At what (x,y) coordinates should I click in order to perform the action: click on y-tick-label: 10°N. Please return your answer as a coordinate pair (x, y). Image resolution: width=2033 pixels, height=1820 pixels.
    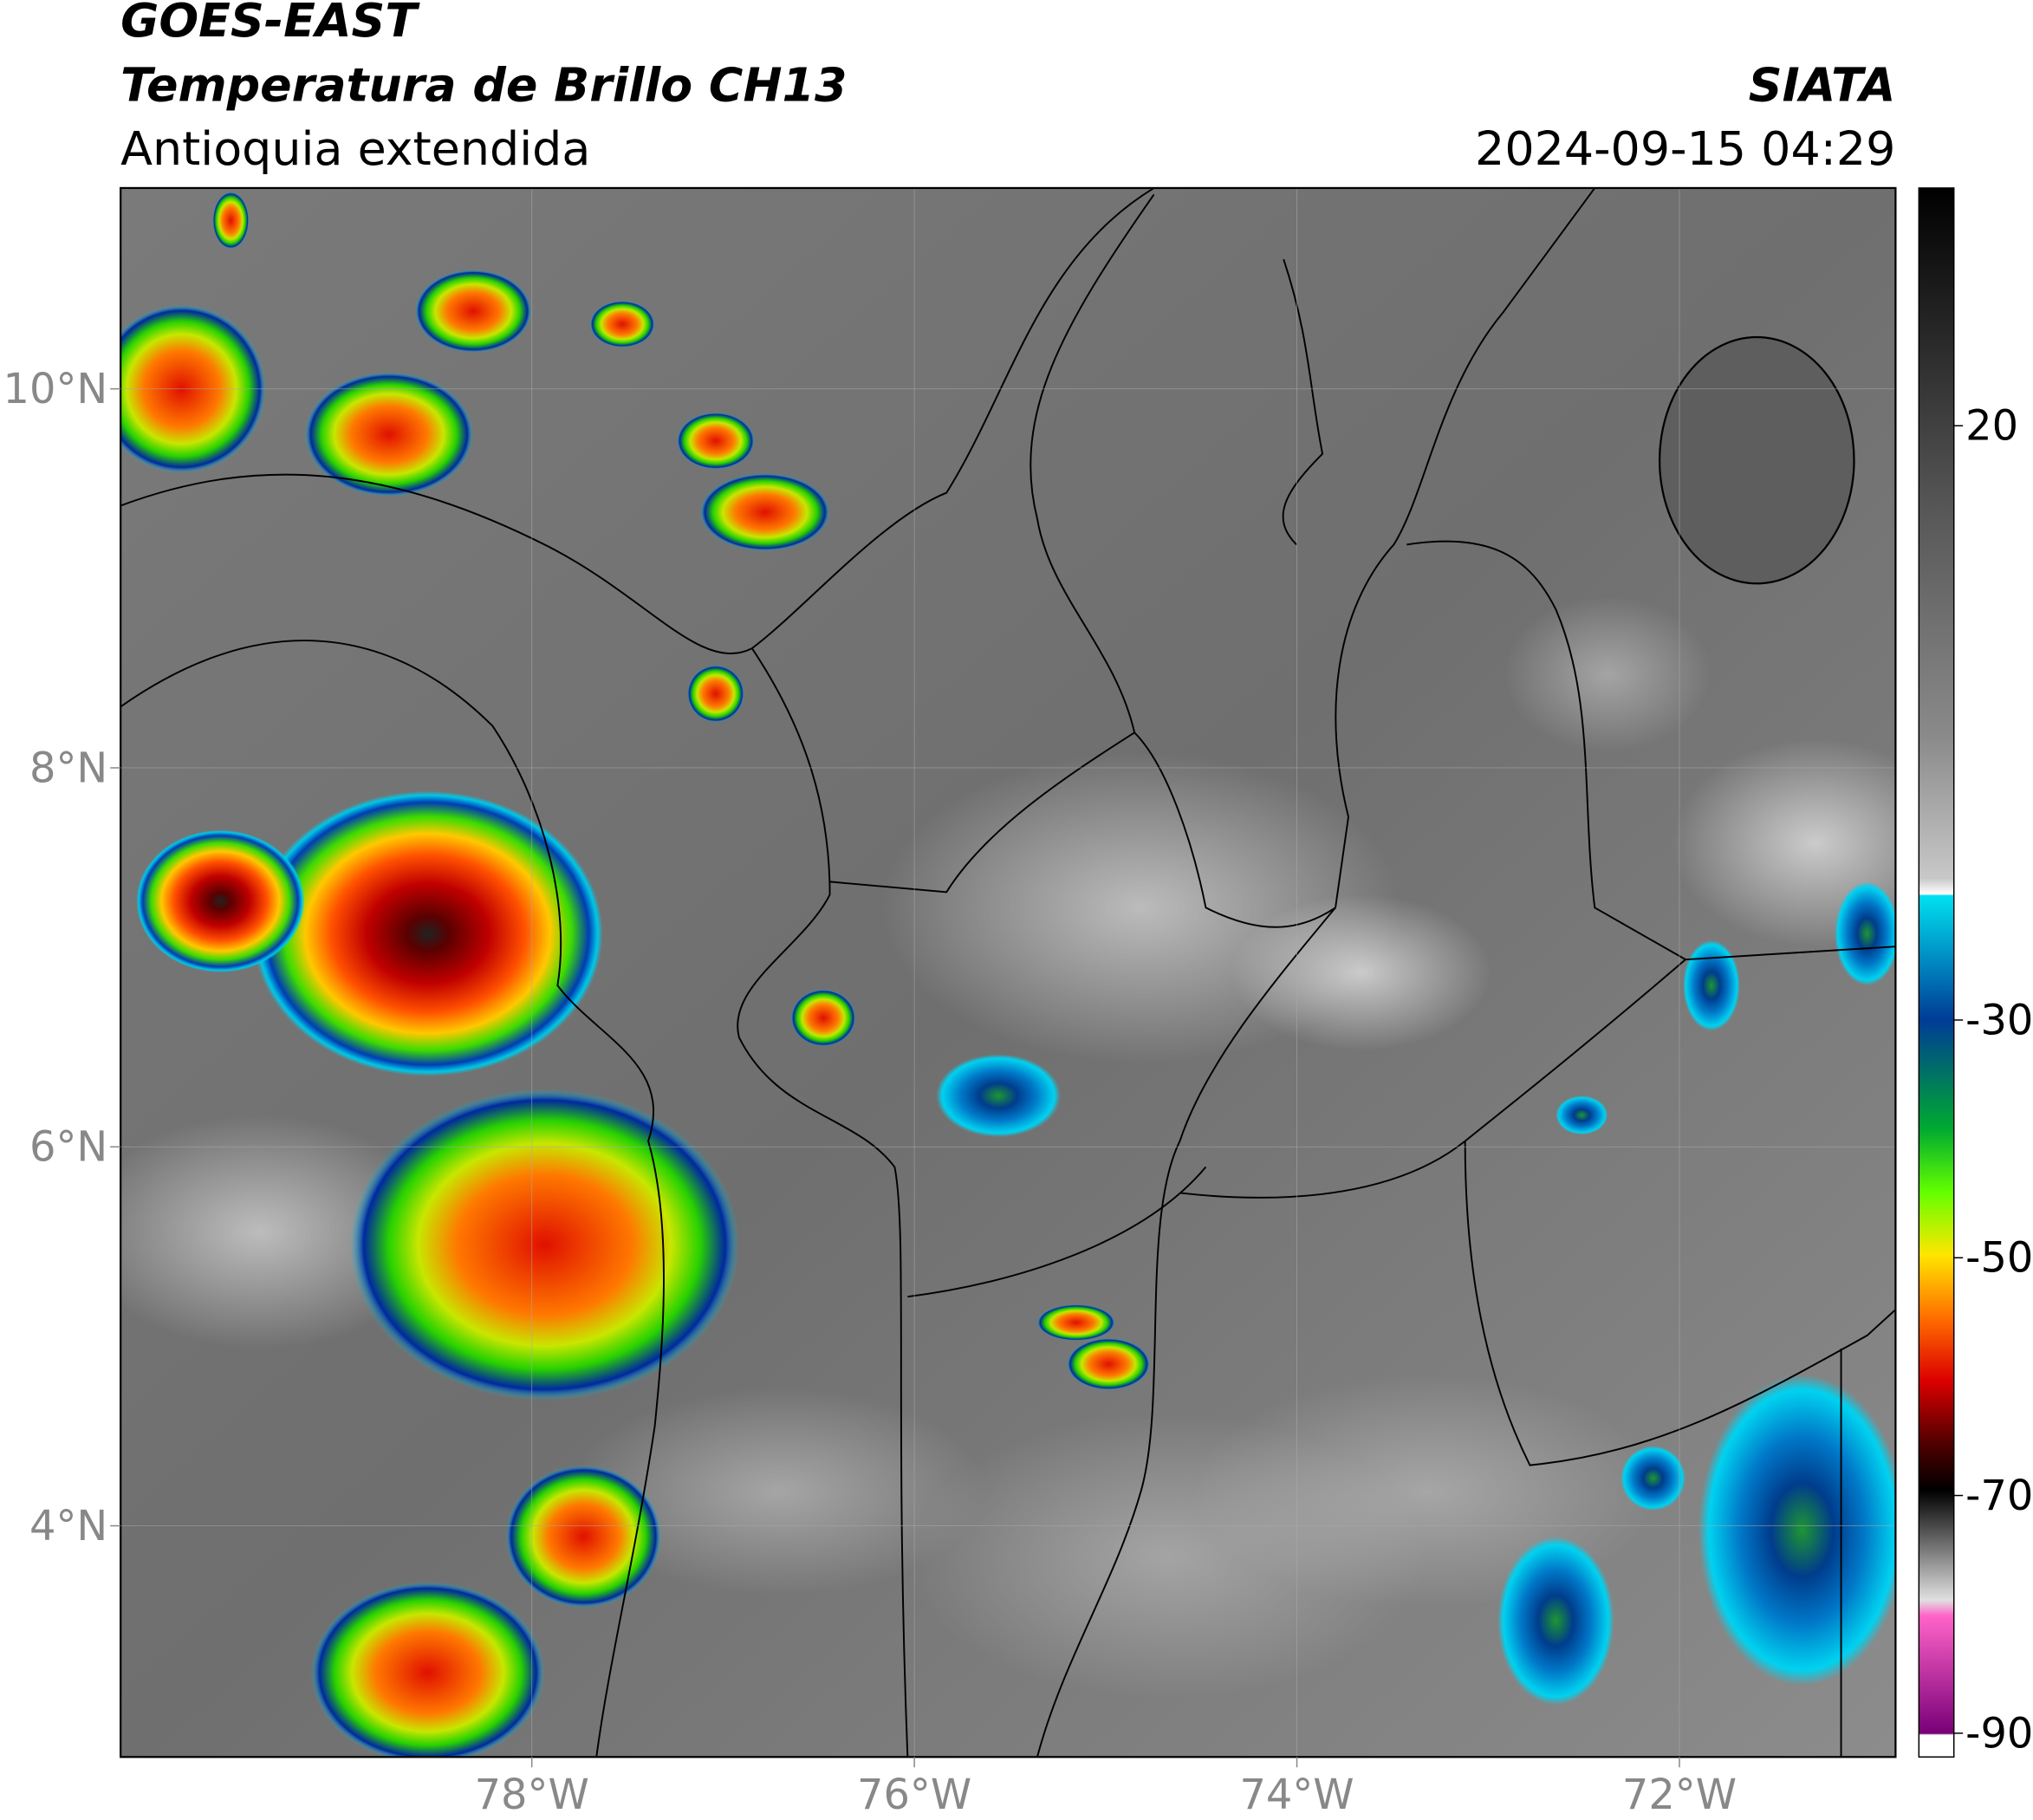
    Looking at the image, I should click on (55, 389).